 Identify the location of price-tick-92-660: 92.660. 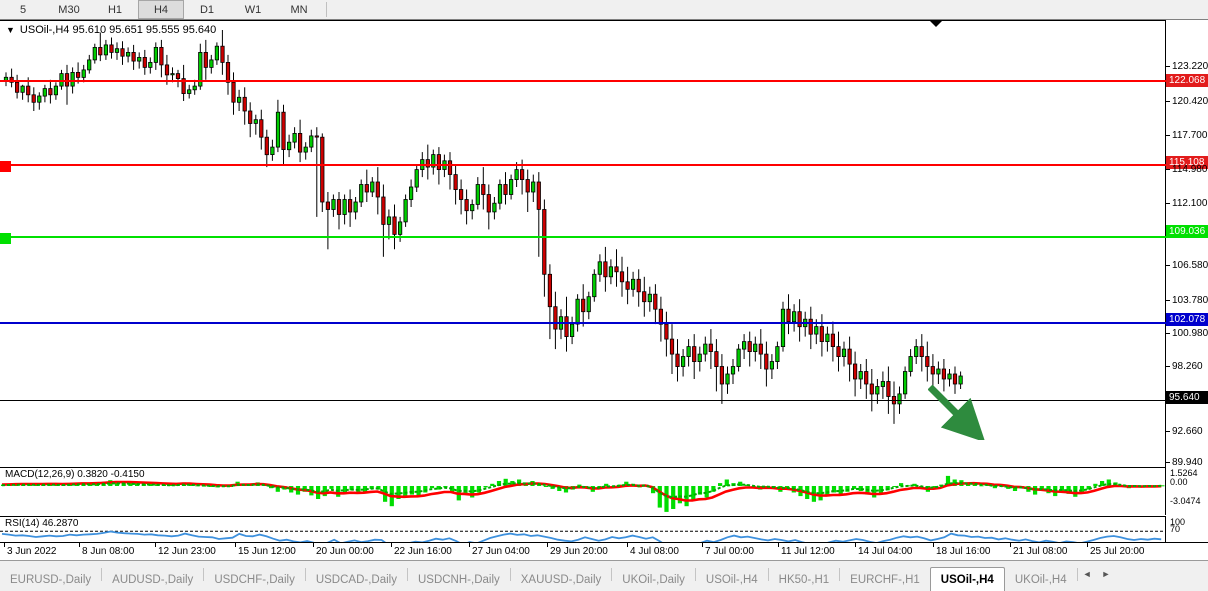
(1187, 431).